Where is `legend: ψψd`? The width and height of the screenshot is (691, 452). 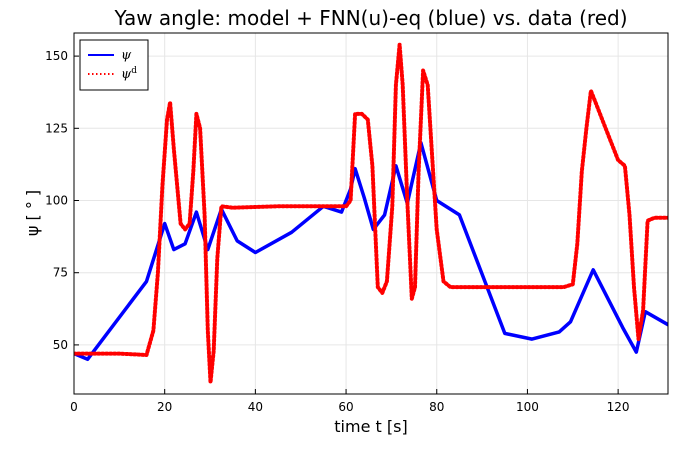
legend: ψψd is located at coordinates (114, 65).